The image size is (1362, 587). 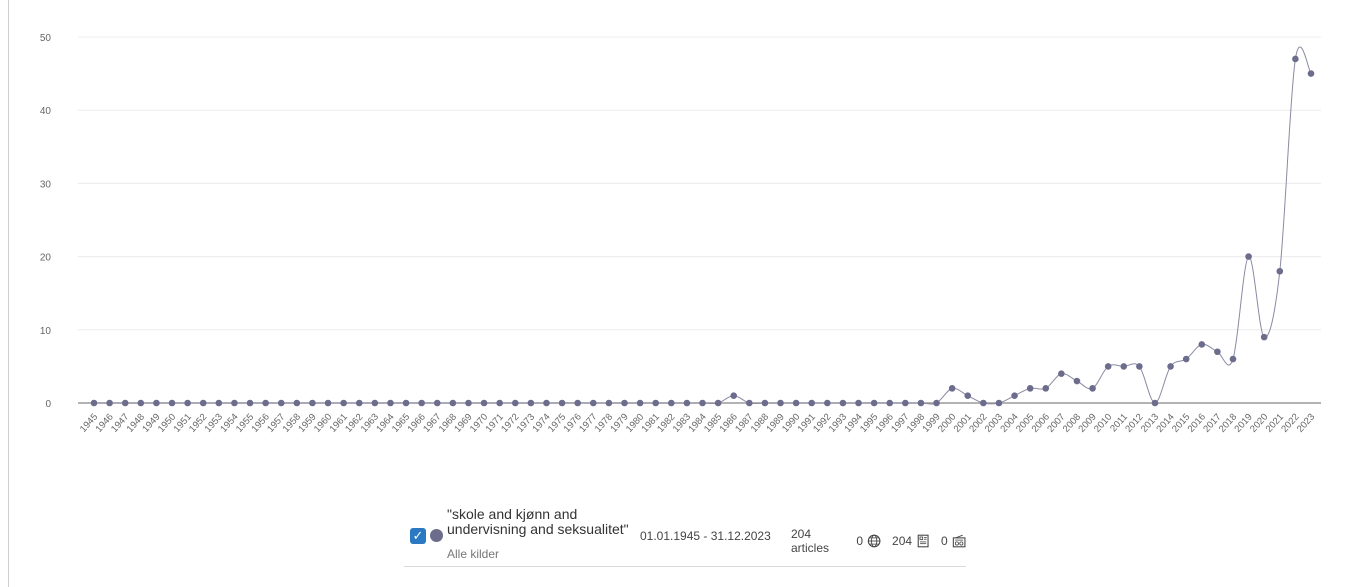 I want to click on y-axis: 0 10 20 30 40 50, so click(x=46, y=221).